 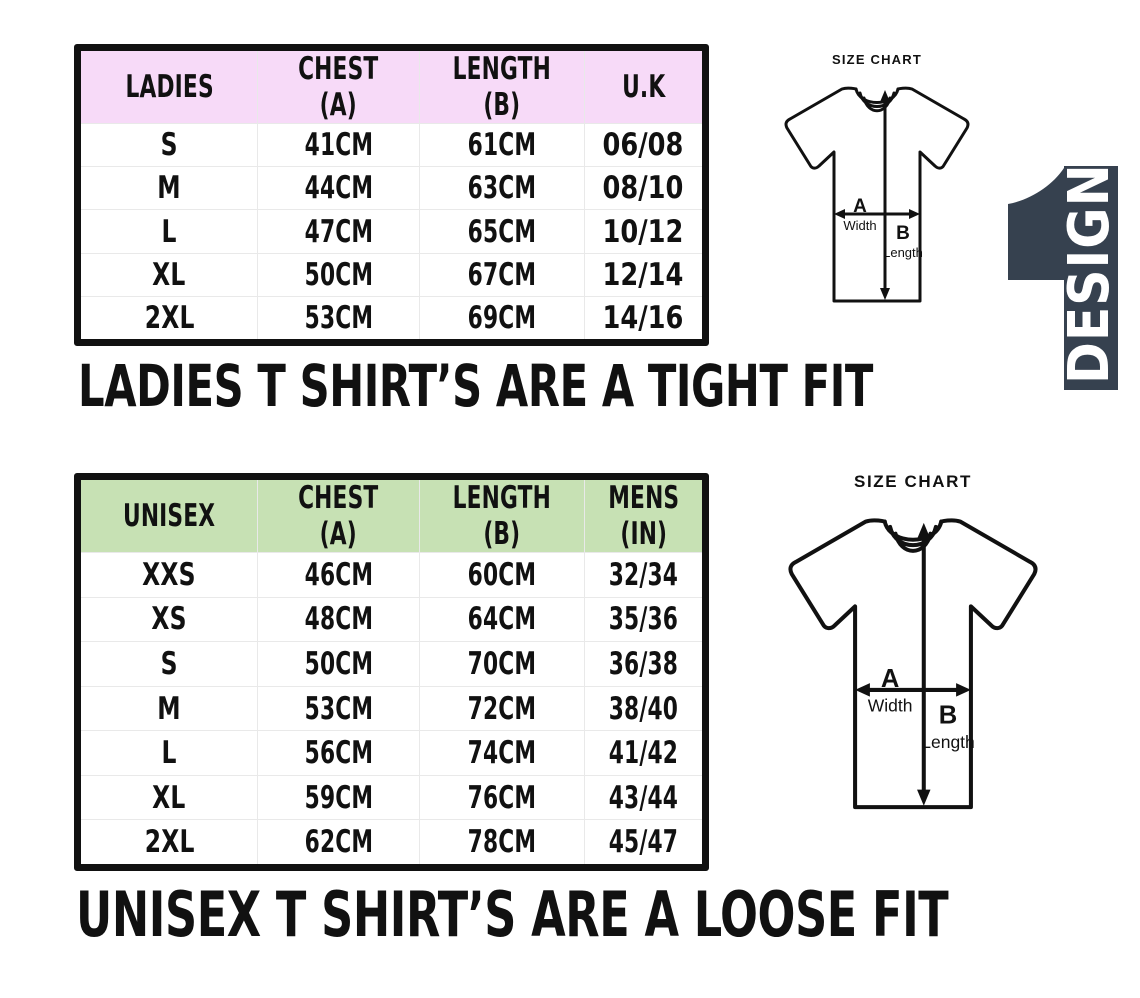 I want to click on cell-value: 32/34, so click(x=643, y=574).